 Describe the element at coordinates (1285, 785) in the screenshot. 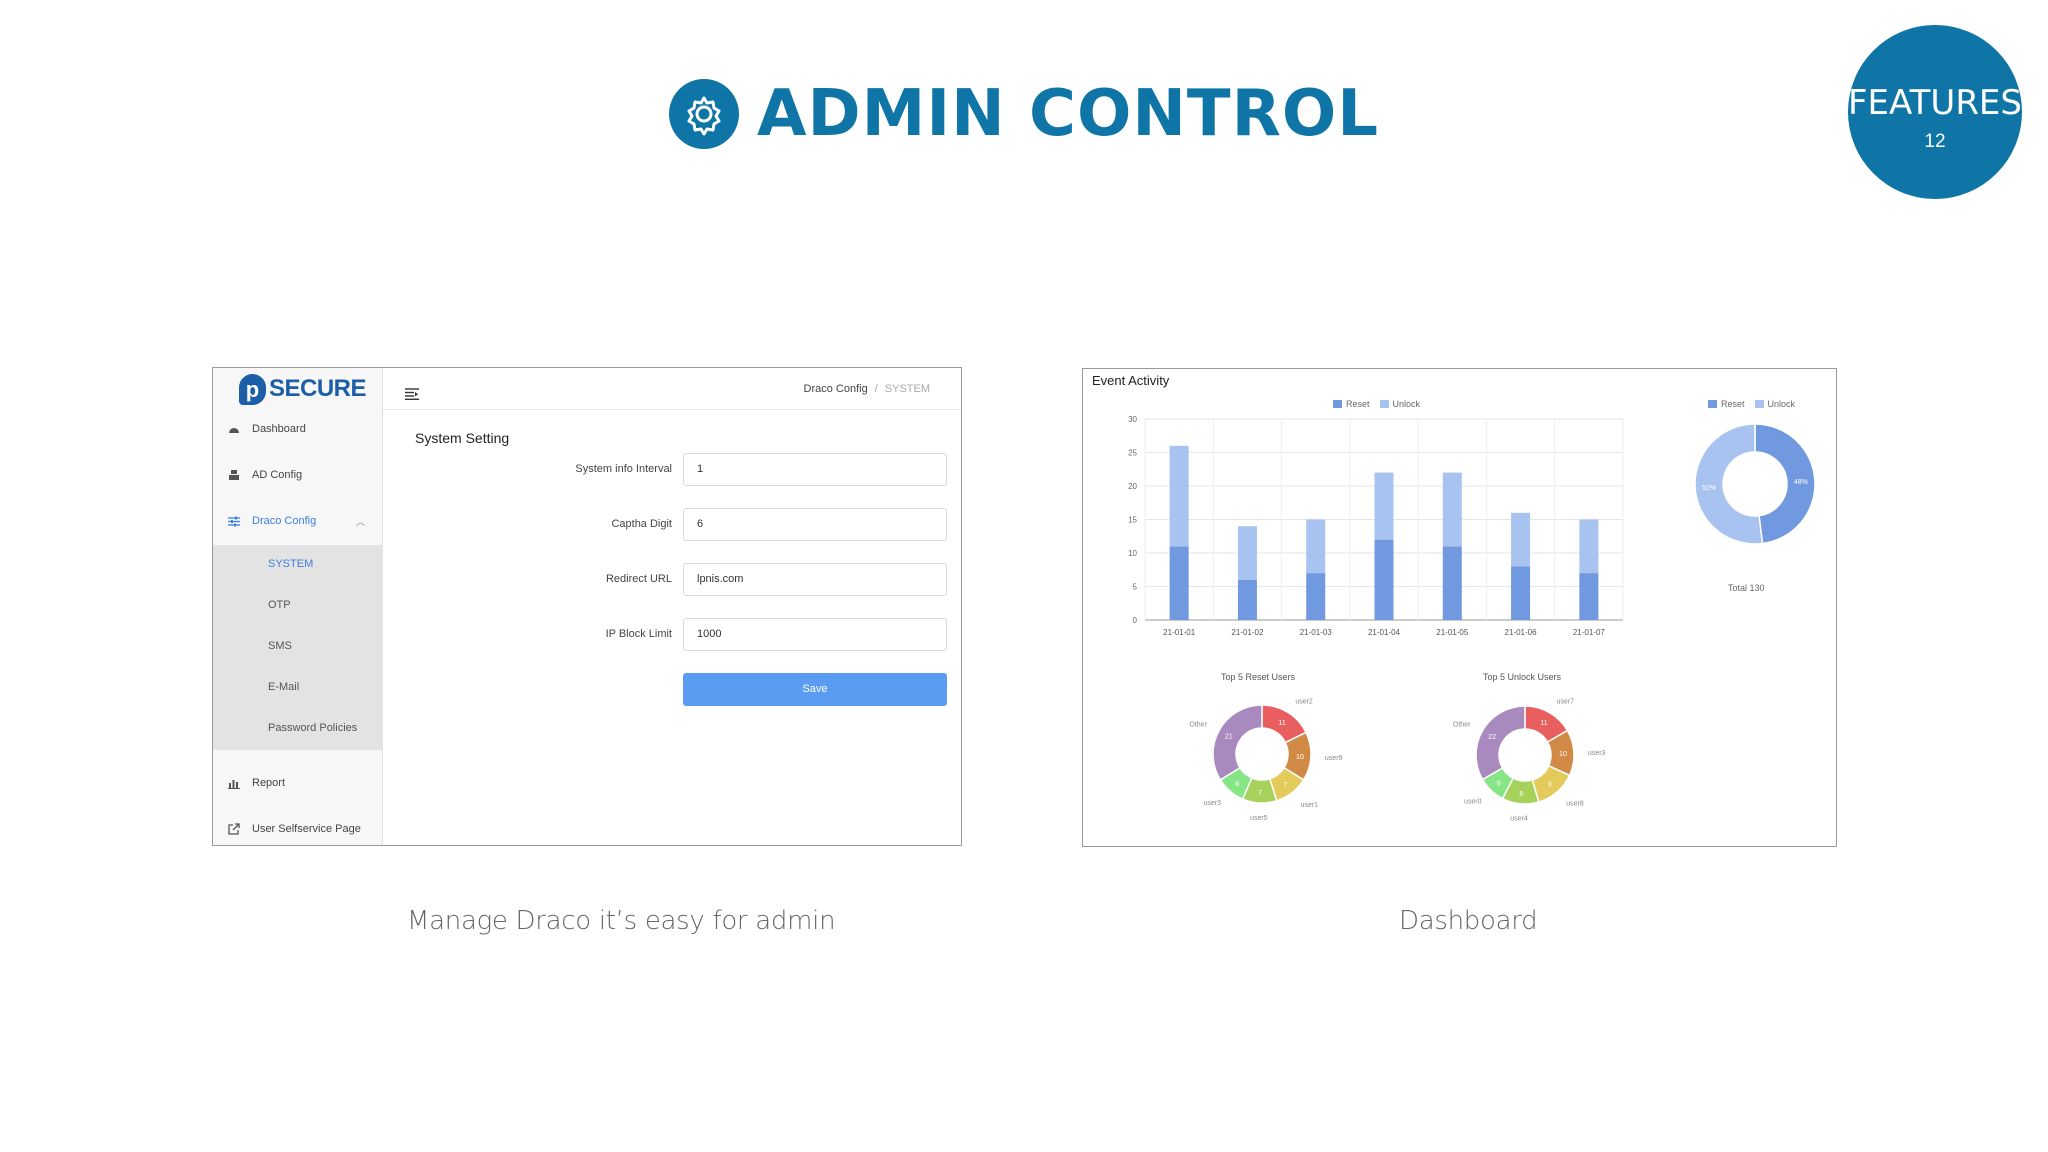

I see `donut-value-label: 7` at that location.